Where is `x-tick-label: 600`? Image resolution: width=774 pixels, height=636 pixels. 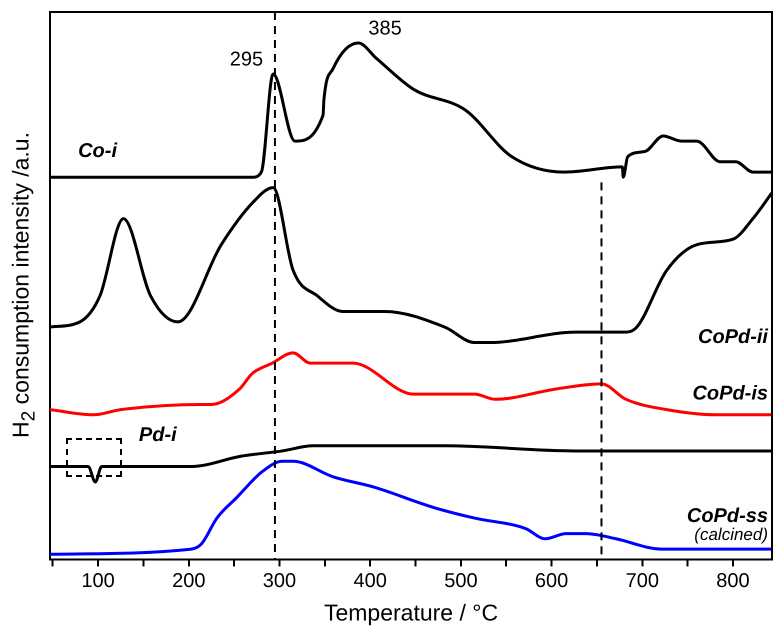
x-tick-label: 600 is located at coordinates (551, 581).